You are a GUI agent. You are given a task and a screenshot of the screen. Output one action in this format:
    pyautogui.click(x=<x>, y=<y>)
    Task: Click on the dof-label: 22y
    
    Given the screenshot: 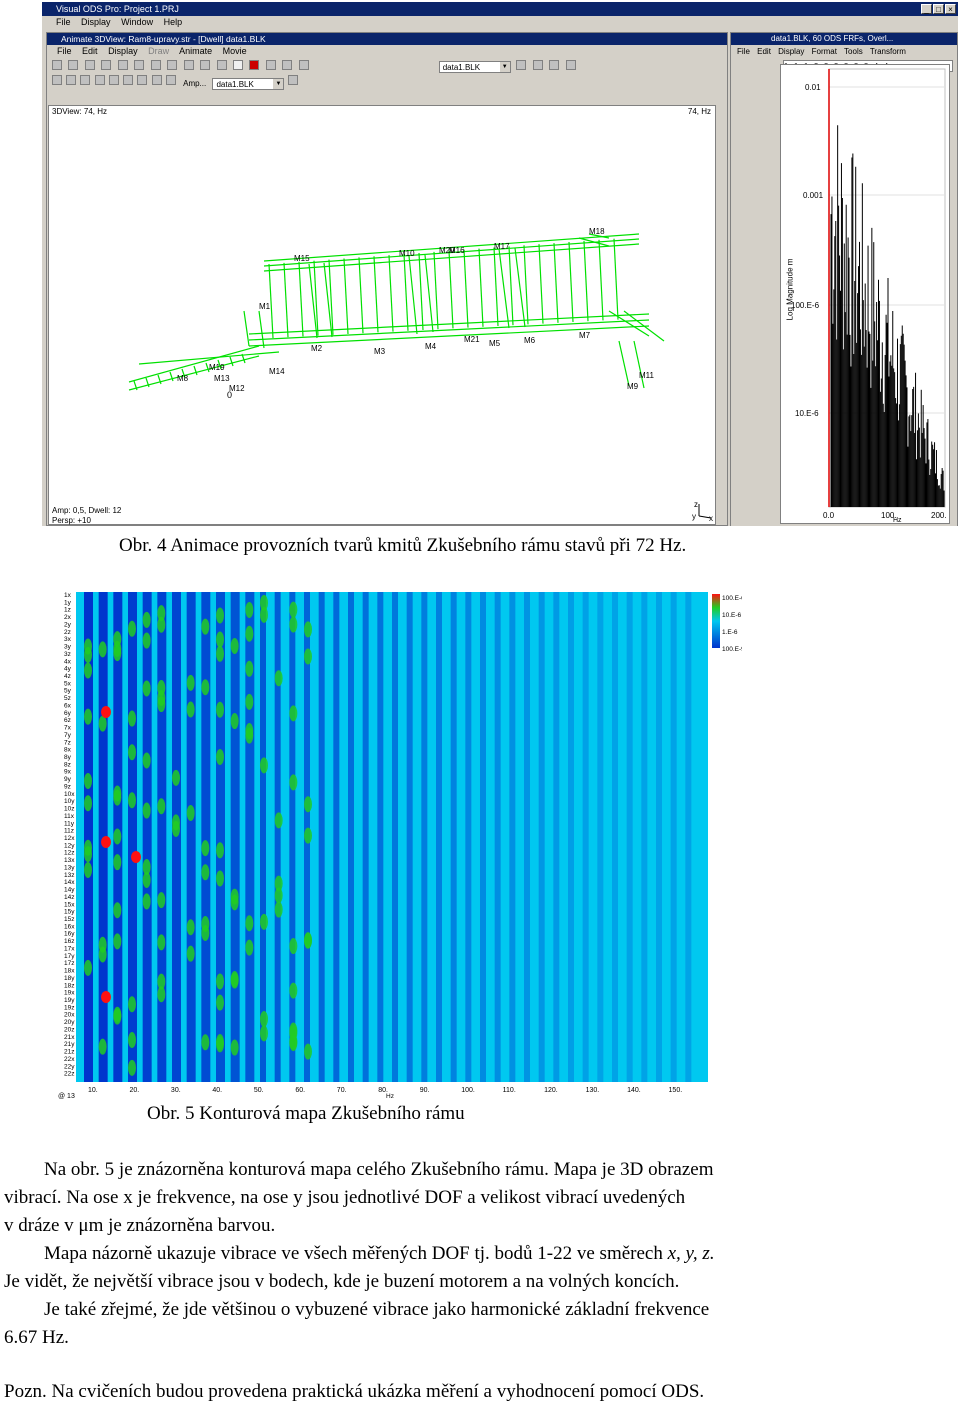 What is the action you would take?
    pyautogui.click(x=69, y=1066)
    